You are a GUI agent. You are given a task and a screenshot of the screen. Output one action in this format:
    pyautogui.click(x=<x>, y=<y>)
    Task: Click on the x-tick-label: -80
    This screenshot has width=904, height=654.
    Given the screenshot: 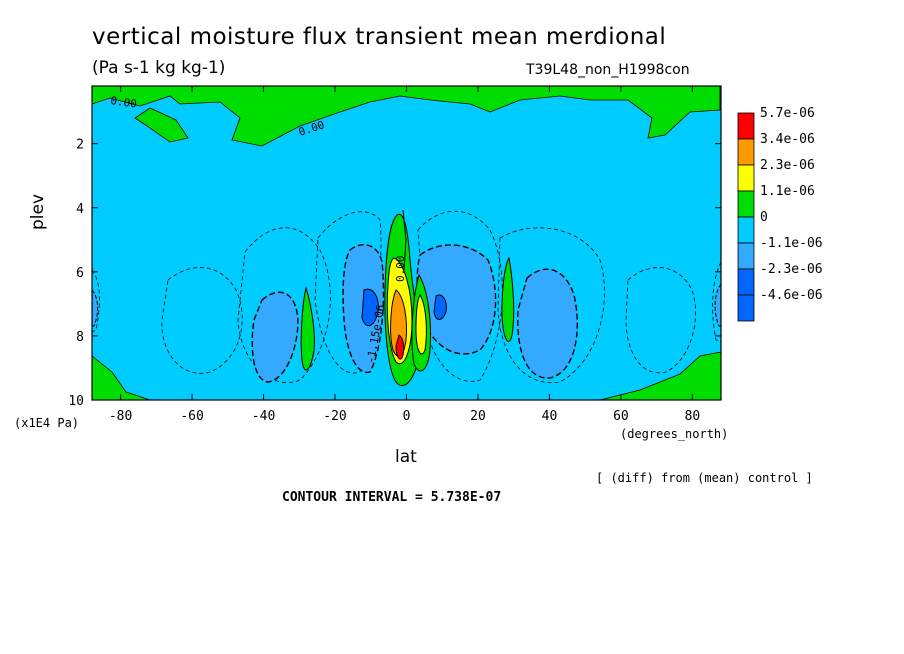 What is the action you would take?
    pyautogui.click(x=120, y=416)
    